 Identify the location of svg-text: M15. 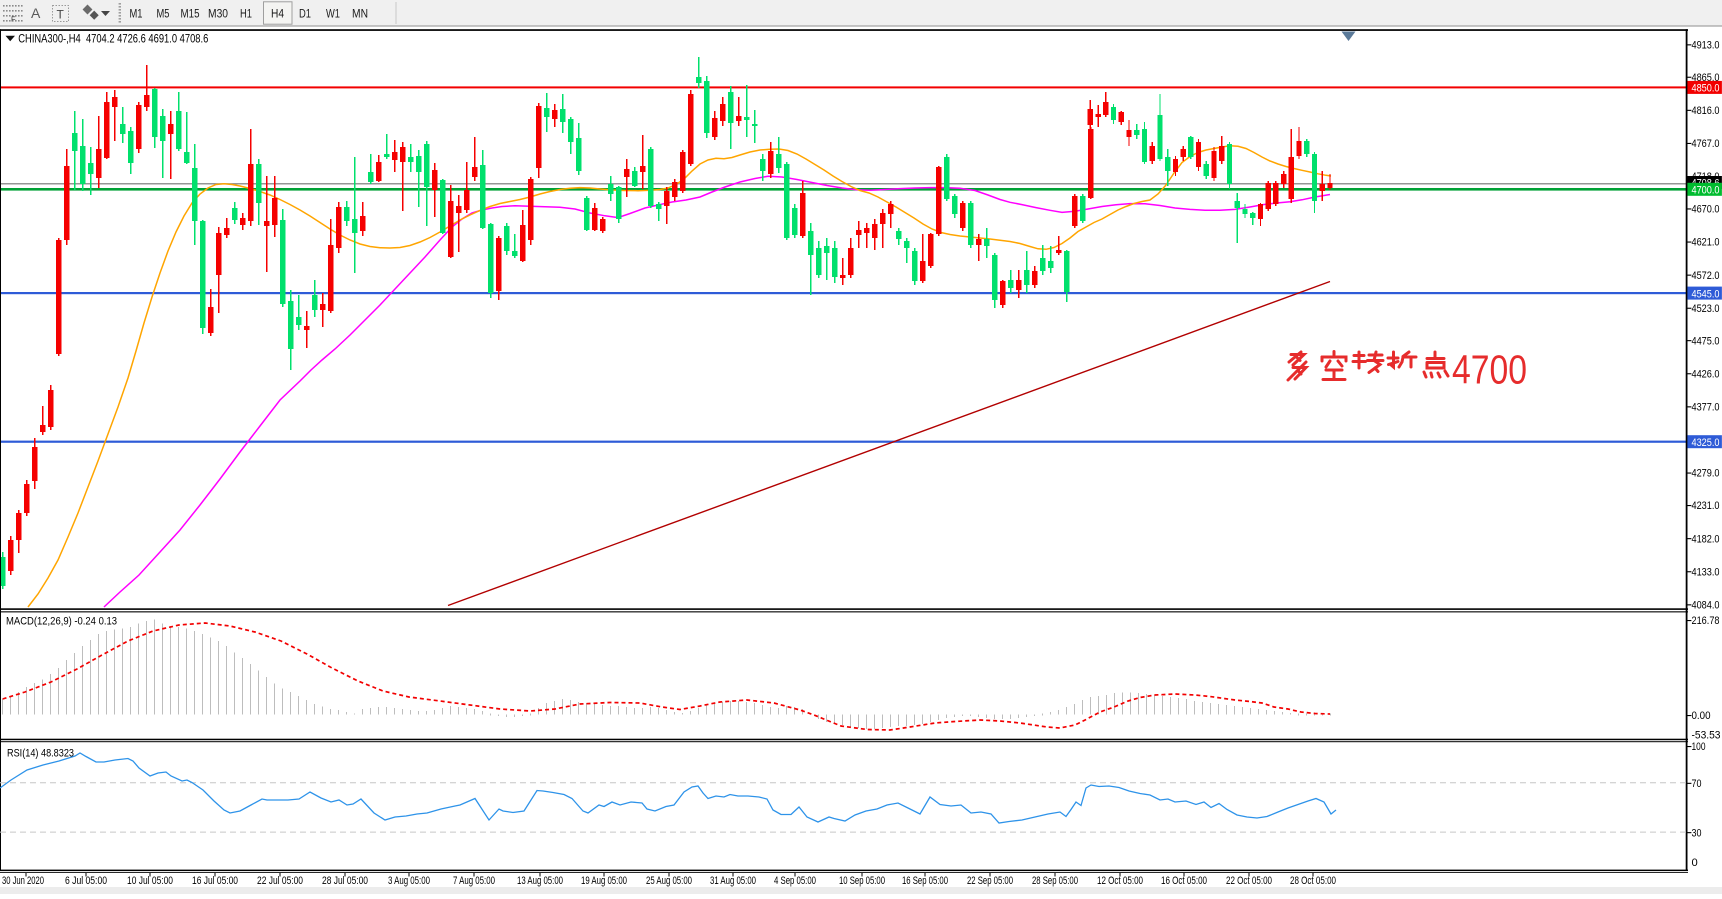
(190, 14).